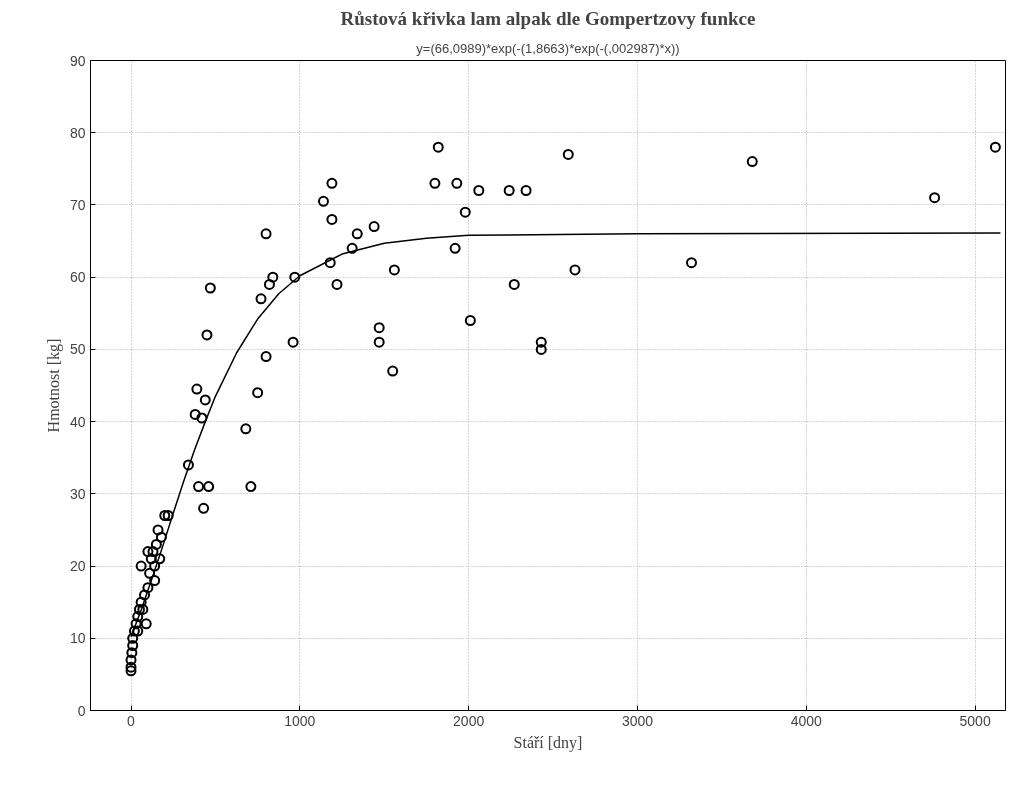 This screenshot has height=787, width=1036. Describe the element at coordinates (131, 720) in the screenshot. I see `x-tick-label: 0` at that location.